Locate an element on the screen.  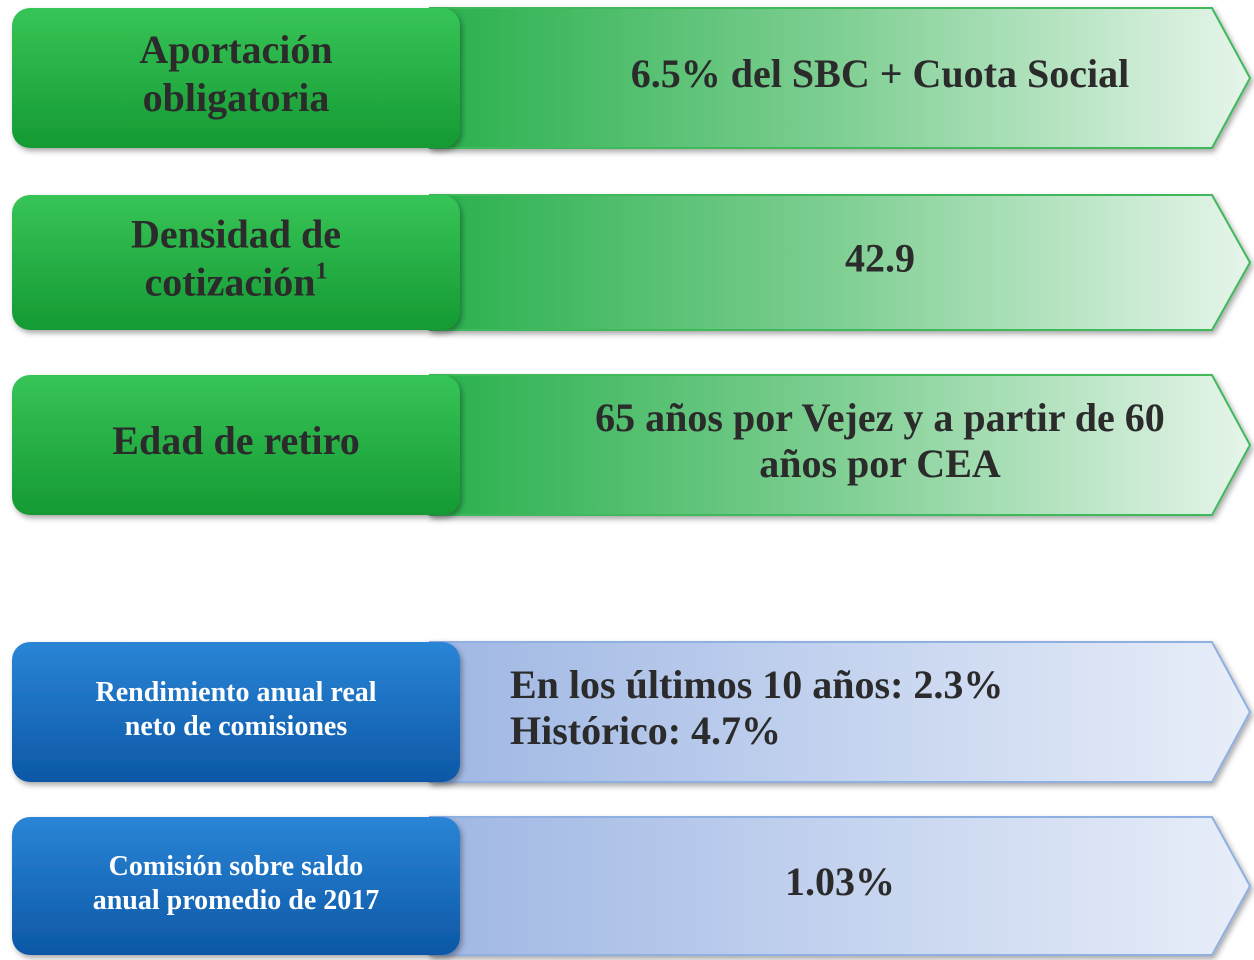
label: cotización1 is located at coordinates (235, 281).